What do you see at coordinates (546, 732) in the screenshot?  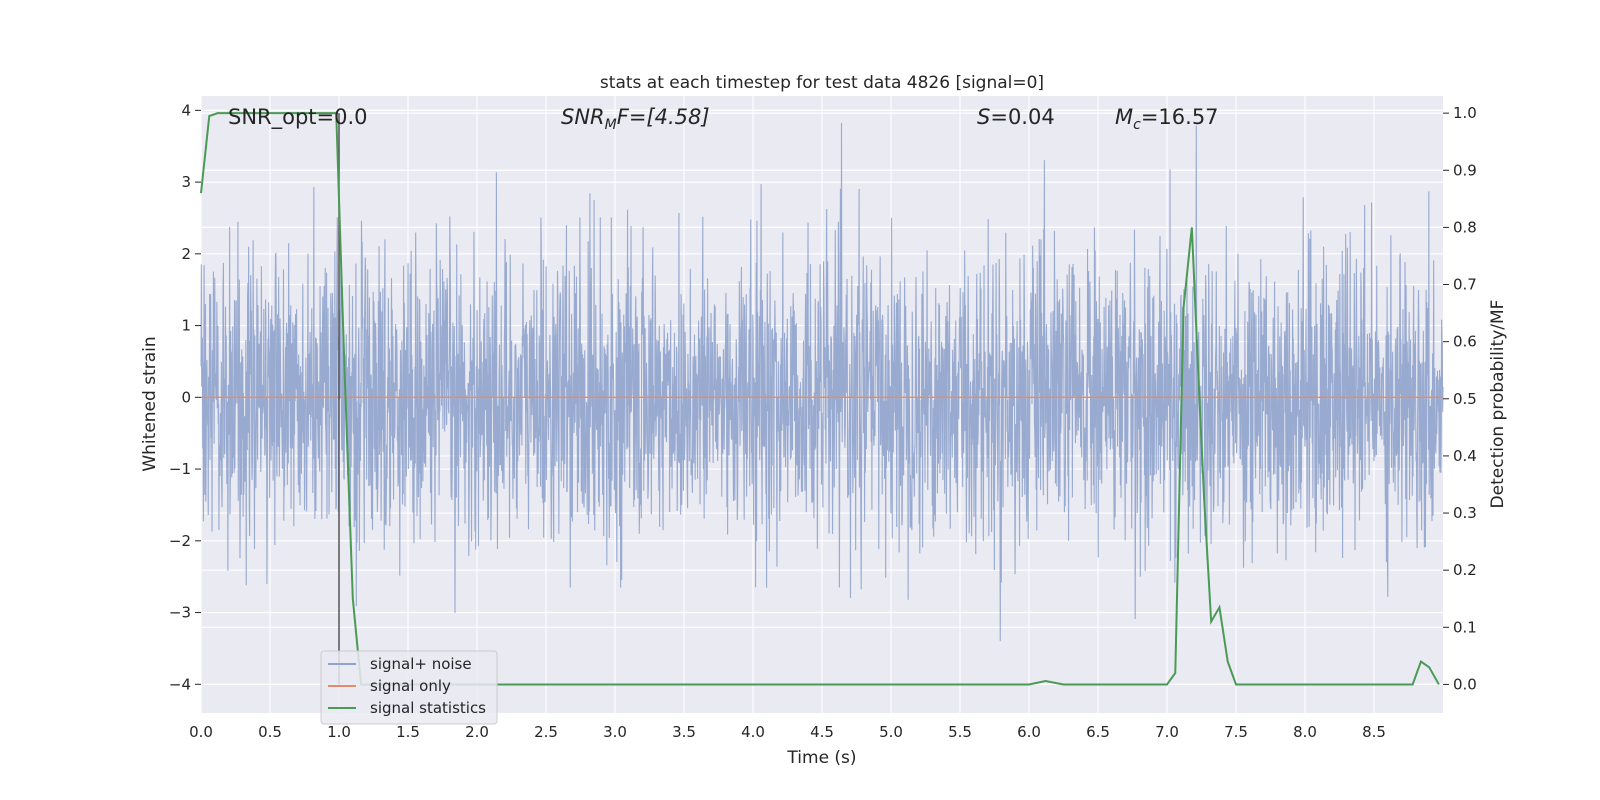 I see `x-tick-label: 2.5` at bounding box center [546, 732].